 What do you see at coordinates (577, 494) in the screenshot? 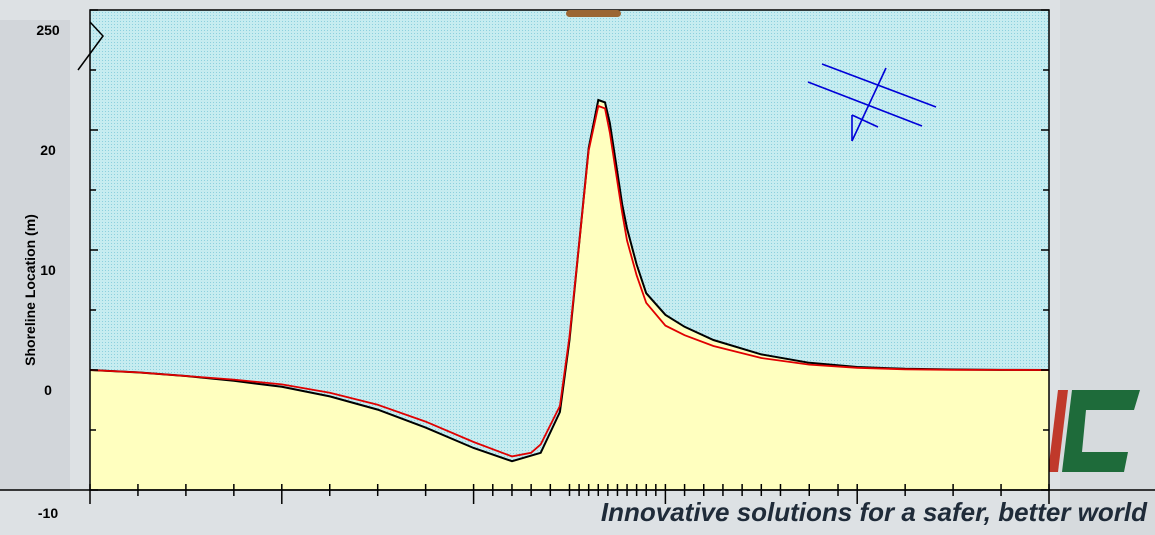
I see `x-axis` at bounding box center [577, 494].